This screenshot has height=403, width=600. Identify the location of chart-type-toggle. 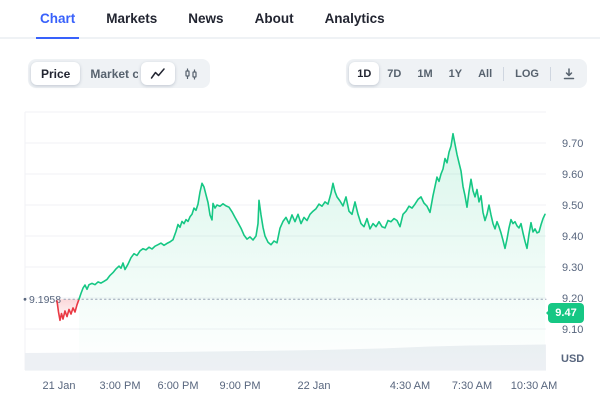
(174, 73).